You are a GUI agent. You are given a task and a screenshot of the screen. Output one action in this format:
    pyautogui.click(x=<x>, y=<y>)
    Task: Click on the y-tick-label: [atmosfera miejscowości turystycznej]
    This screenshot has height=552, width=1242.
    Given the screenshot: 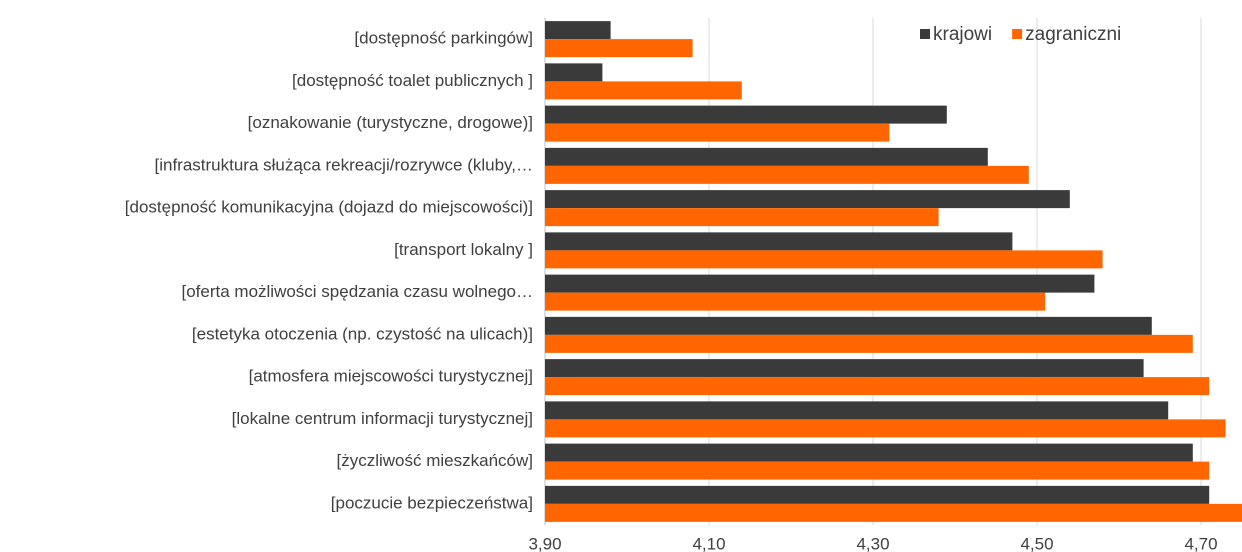 What is the action you would take?
    pyautogui.click(x=391, y=376)
    